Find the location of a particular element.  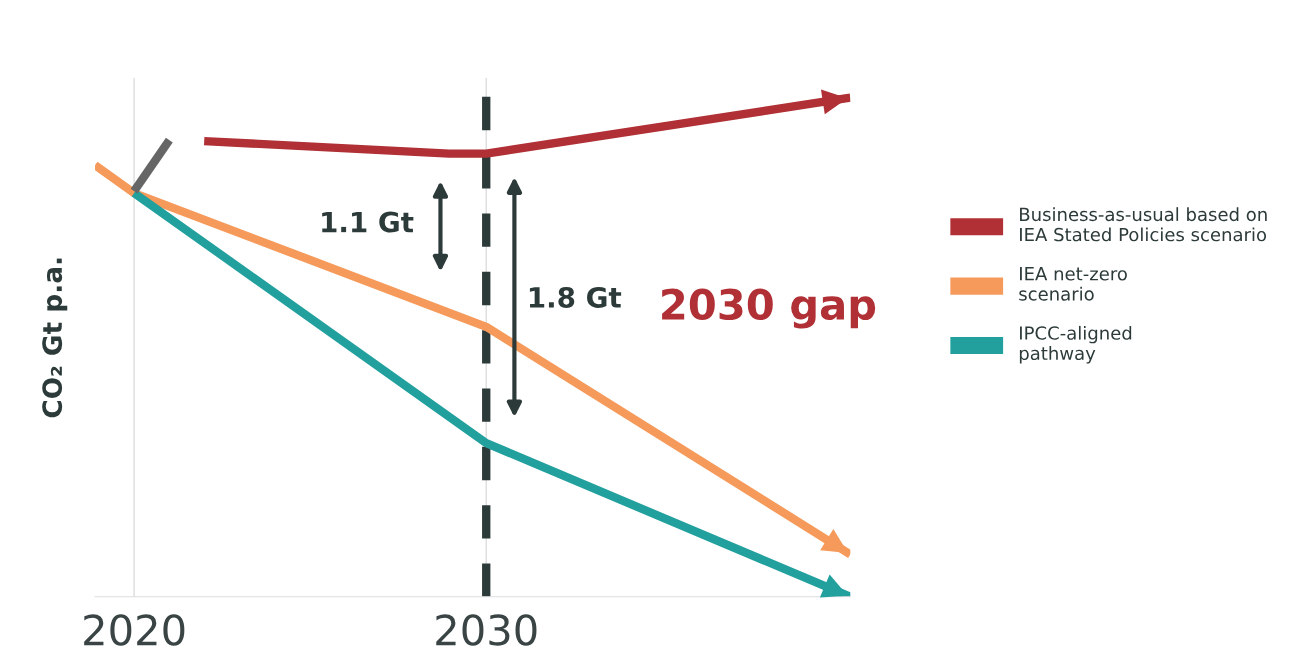

legend-label: IEA net-zero scenario is located at coordinates (1073, 284).